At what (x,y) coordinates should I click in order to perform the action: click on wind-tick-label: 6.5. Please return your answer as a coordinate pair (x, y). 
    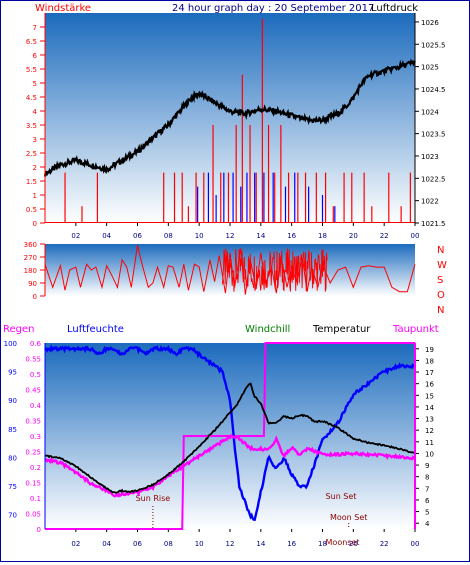
    Looking at the image, I should click on (31, 42).